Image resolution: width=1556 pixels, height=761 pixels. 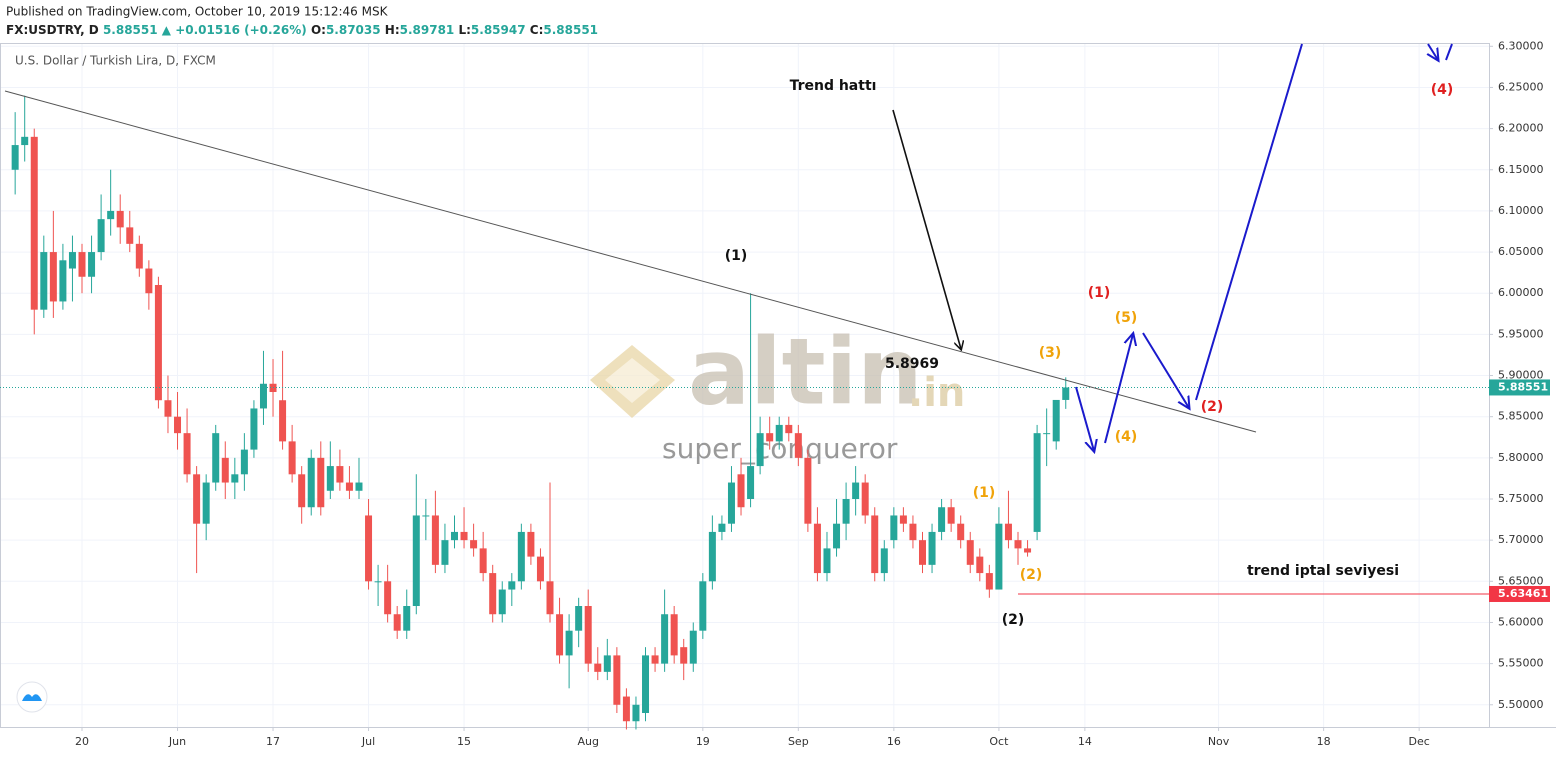 What do you see at coordinates (1521, 580) in the screenshot?
I see `y-tick-label: 5.65000` at bounding box center [1521, 580].